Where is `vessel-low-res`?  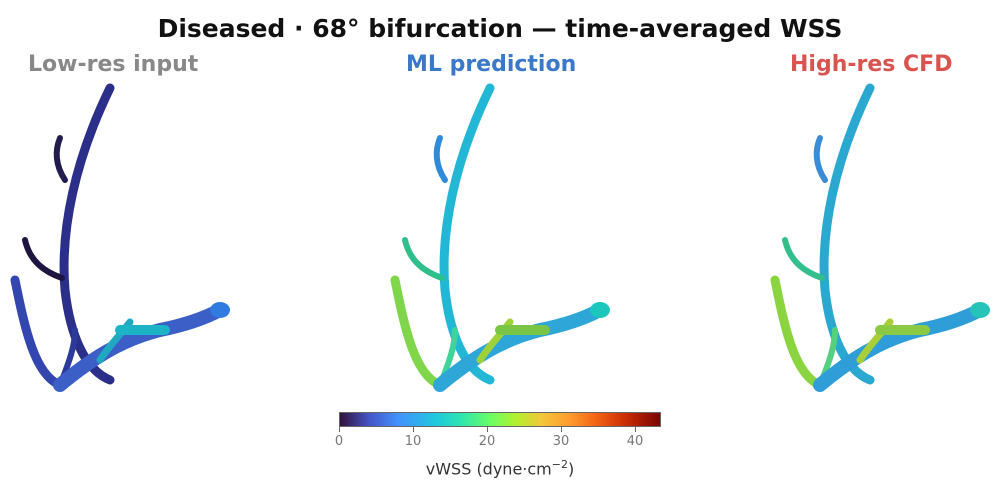
vessel-low-res is located at coordinates (120, 237).